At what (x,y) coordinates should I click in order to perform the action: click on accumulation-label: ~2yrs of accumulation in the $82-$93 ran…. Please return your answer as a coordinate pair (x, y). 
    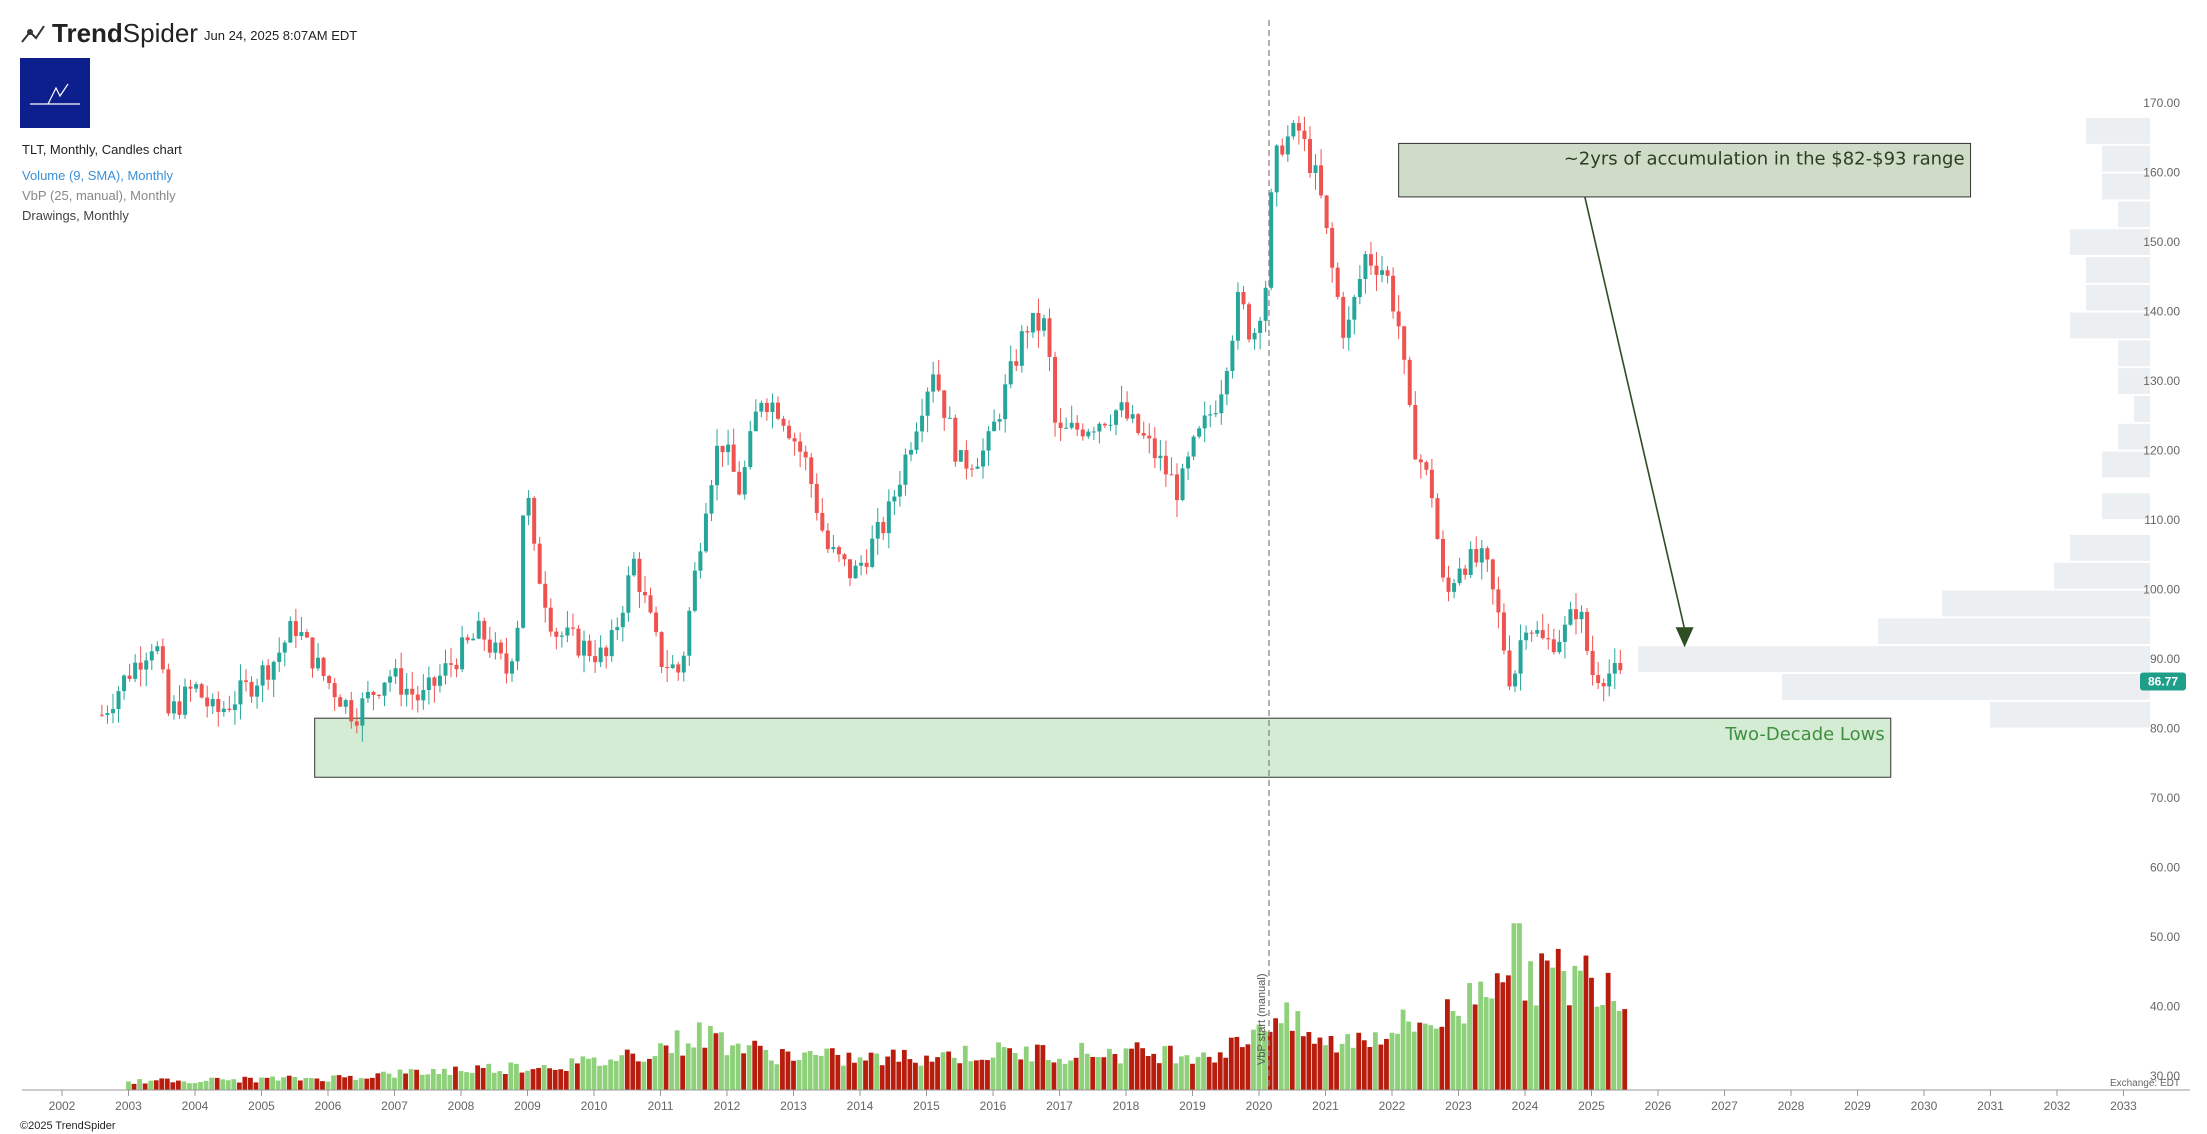
    Looking at the image, I should click on (1764, 158).